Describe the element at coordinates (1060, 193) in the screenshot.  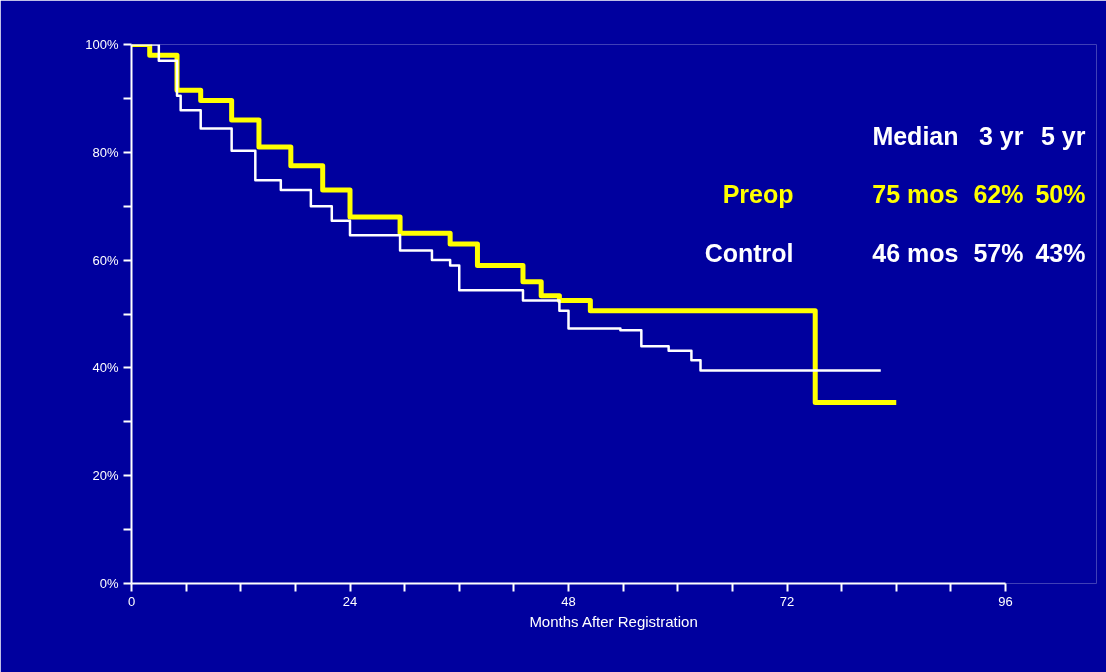
I see `text: 50%` at that location.